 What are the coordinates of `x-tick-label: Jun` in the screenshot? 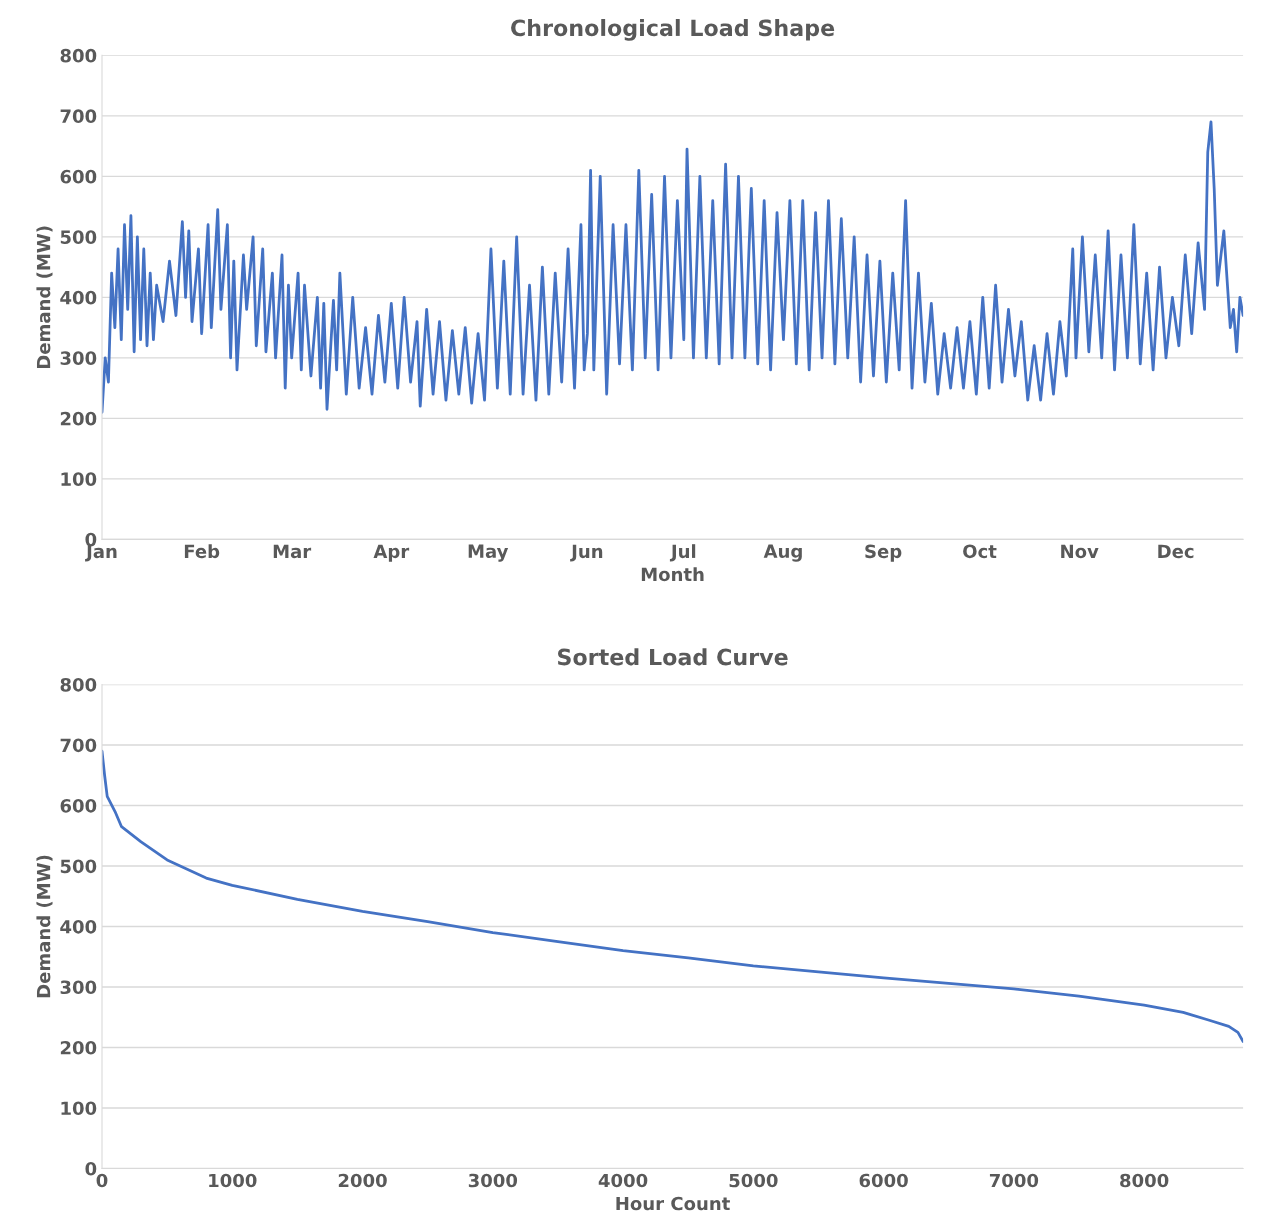 It's located at (586, 553).